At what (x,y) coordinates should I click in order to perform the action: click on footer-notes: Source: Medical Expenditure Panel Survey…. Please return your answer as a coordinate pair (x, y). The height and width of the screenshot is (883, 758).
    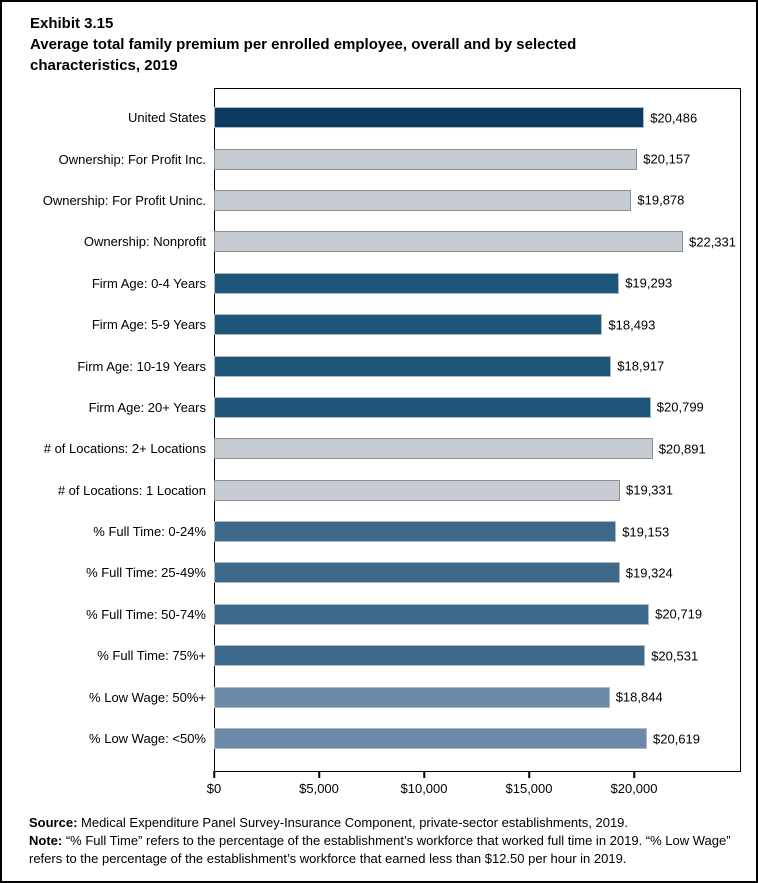
    Looking at the image, I should click on (386, 841).